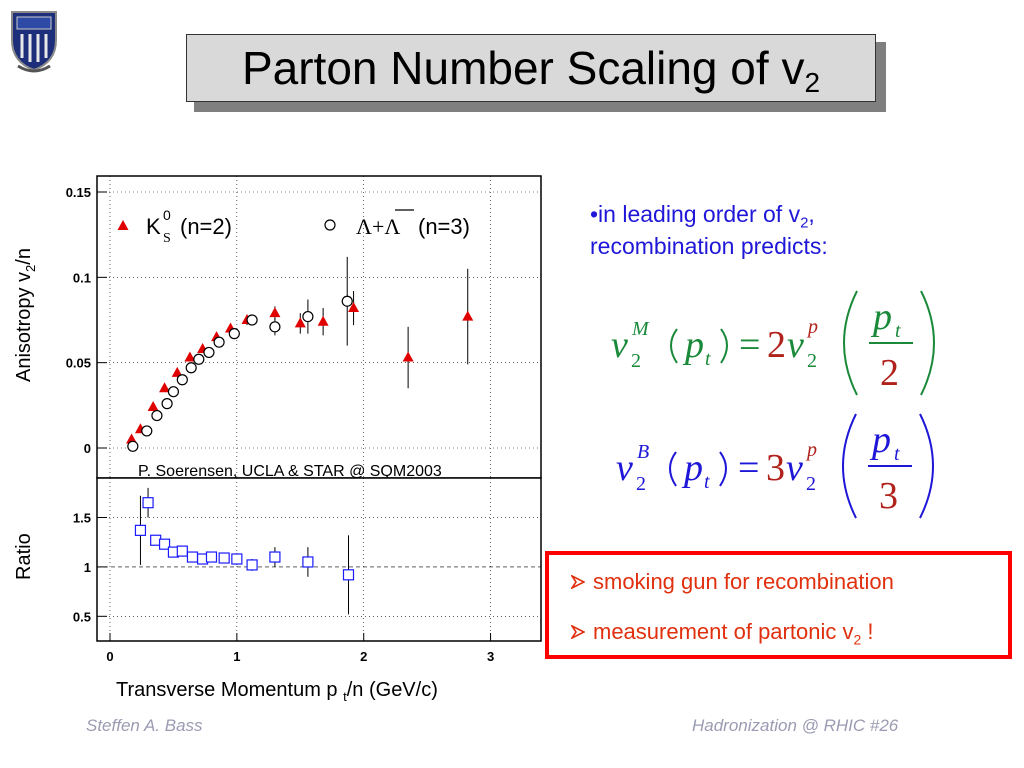 Image resolution: width=1024 pixels, height=768 pixels. Describe the element at coordinates (82, 518) in the screenshot. I see `y-tick-label: 1.5` at that location.